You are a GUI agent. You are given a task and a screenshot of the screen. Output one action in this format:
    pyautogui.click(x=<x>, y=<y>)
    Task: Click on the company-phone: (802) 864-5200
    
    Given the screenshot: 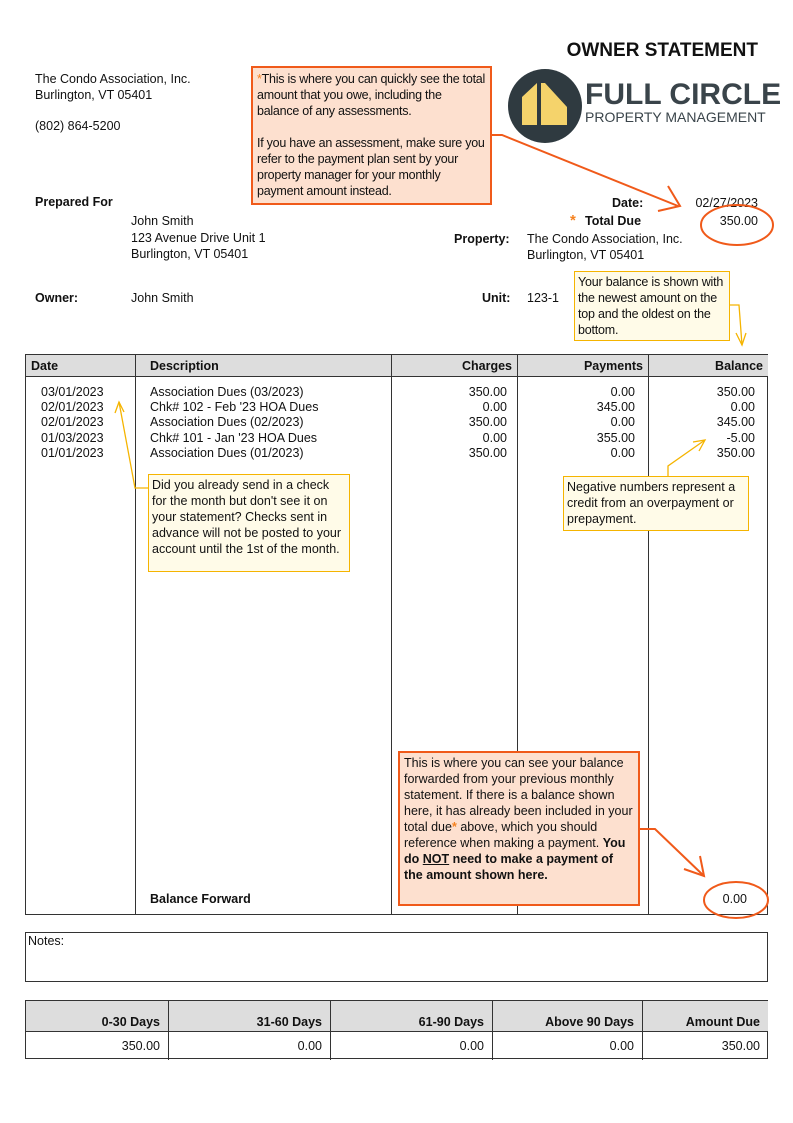 What is the action you would take?
    pyautogui.click(x=78, y=126)
    